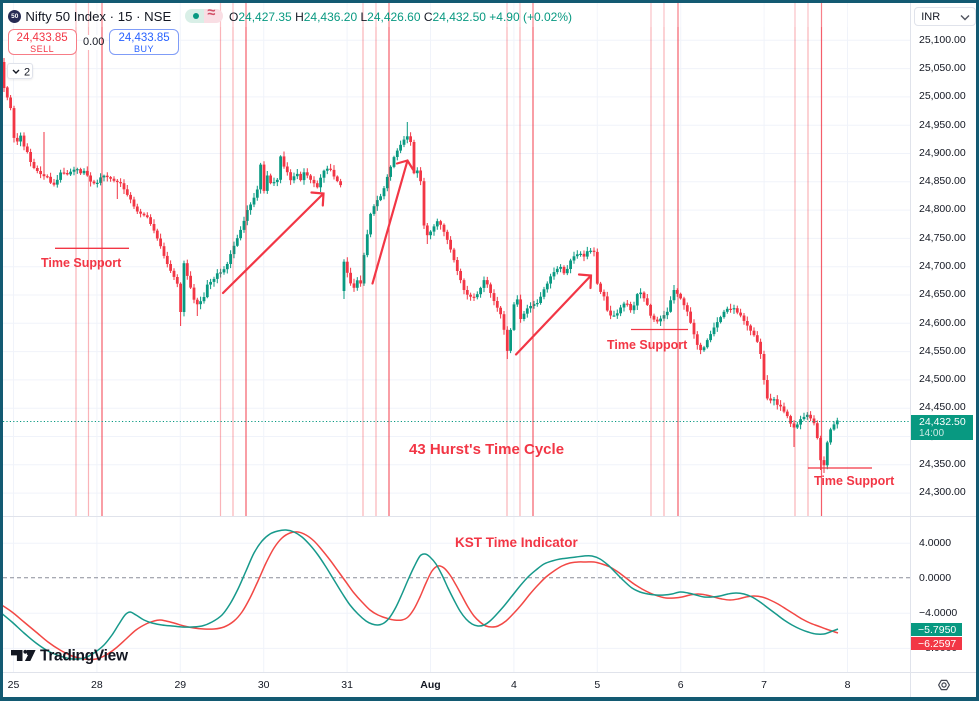 This screenshot has width=979, height=701. What do you see at coordinates (27, 73) in the screenshot?
I see `svg-text: 2` at bounding box center [27, 73].